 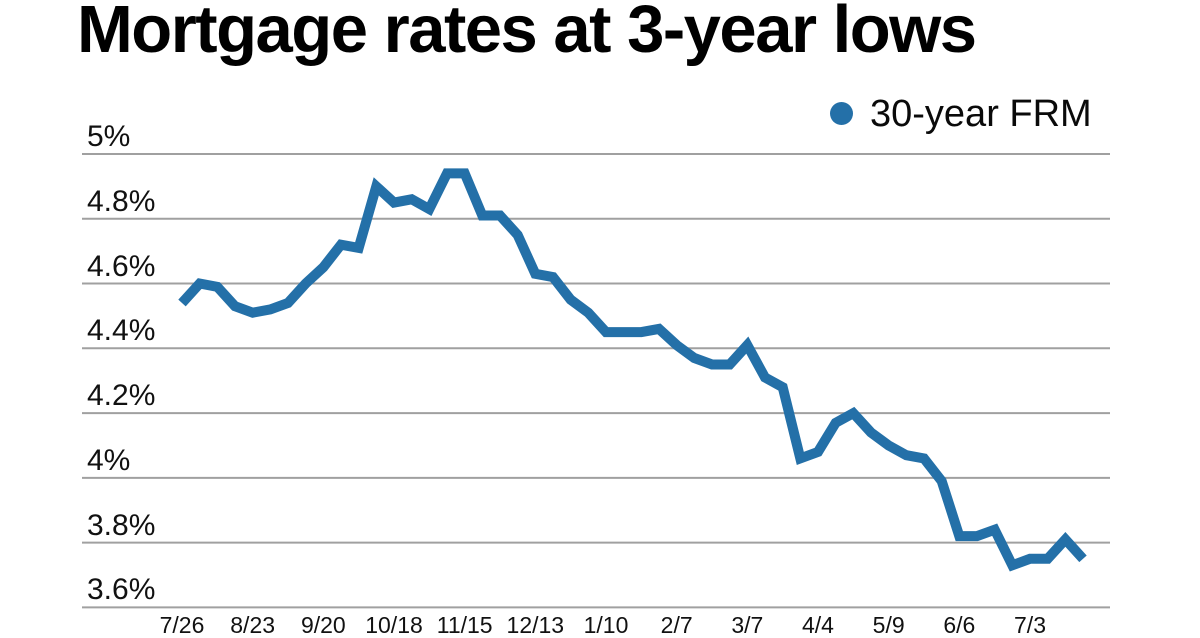 What do you see at coordinates (121, 590) in the screenshot?
I see `y-axis-tick-label: 3.6%` at bounding box center [121, 590].